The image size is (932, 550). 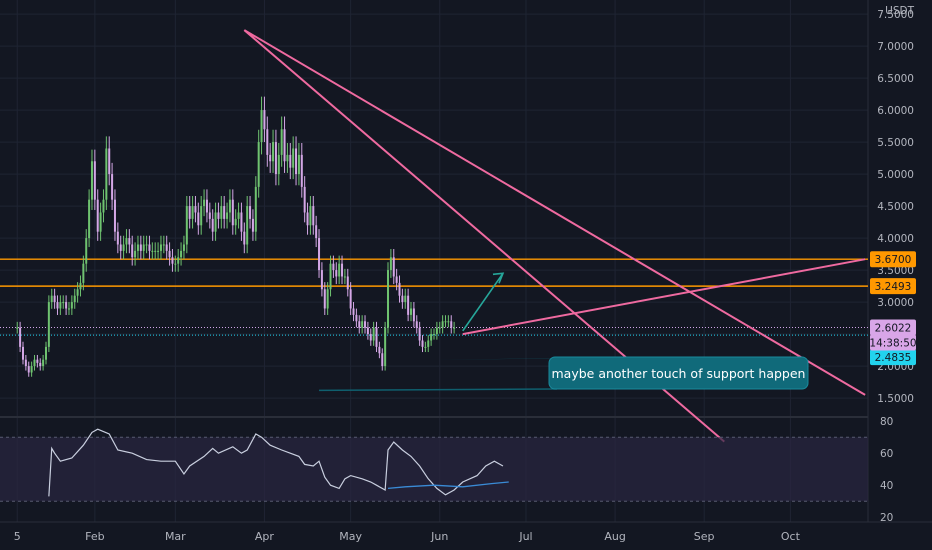 I want to click on time-tick-label: Jun, so click(x=439, y=536).